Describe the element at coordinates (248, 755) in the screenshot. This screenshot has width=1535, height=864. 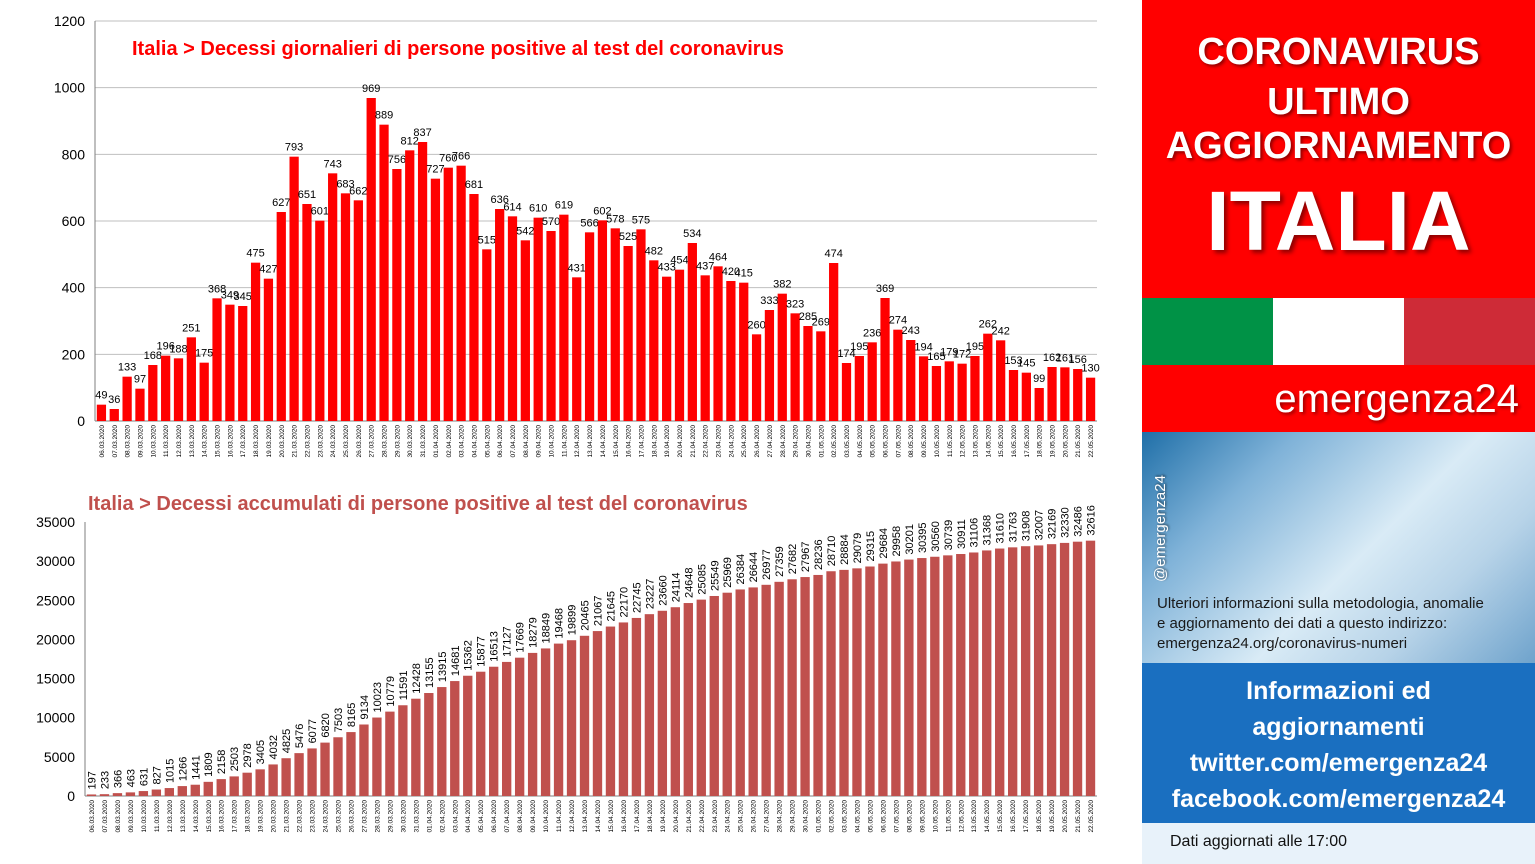
I see `data-label: 2978` at that location.